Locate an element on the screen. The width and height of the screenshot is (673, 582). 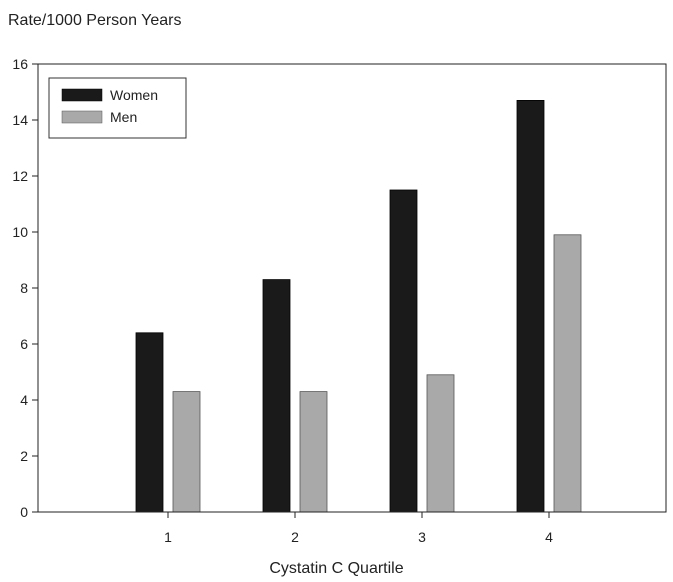
bar-men-q3 is located at coordinates (440, 443).